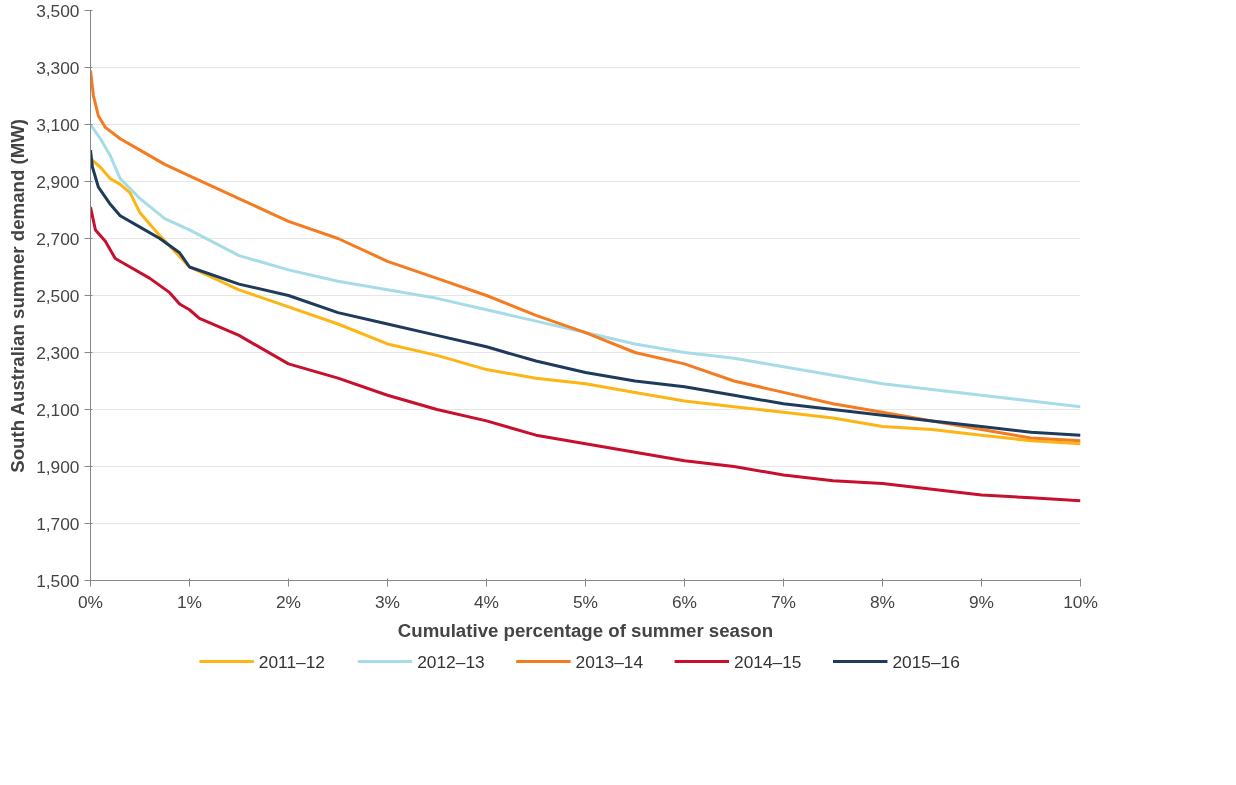  I want to click on x-tick-label: 8%, so click(882, 601).